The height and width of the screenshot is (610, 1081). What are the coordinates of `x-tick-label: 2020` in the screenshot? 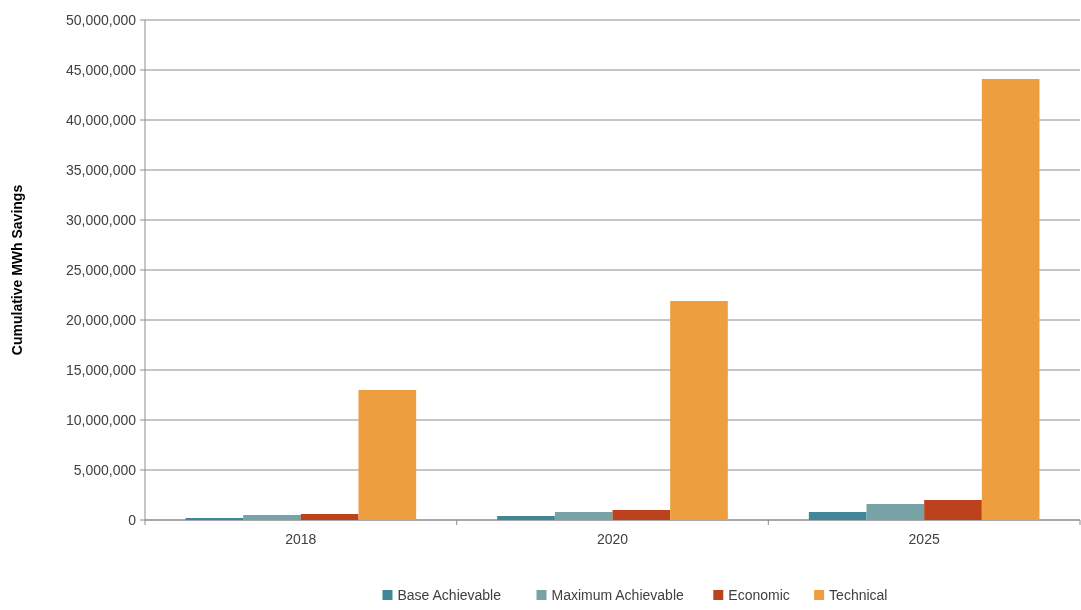 It's located at (612, 539).